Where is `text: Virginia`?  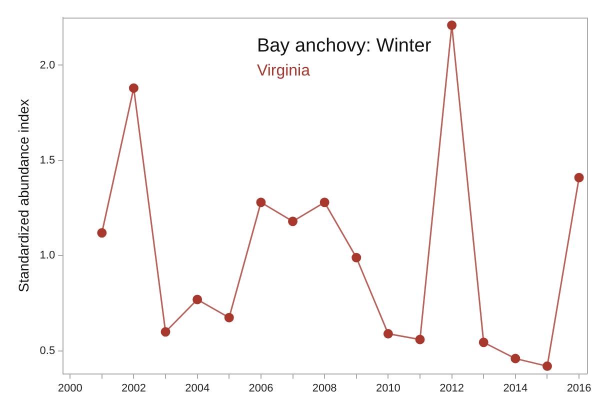
text: Virginia is located at coordinates (283, 71).